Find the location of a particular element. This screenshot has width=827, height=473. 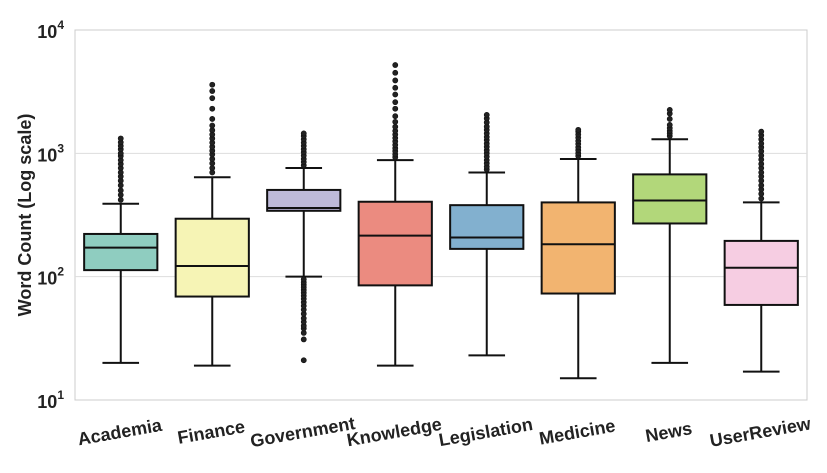

y-tick-label: 10¹ is located at coordinates (50, 400).